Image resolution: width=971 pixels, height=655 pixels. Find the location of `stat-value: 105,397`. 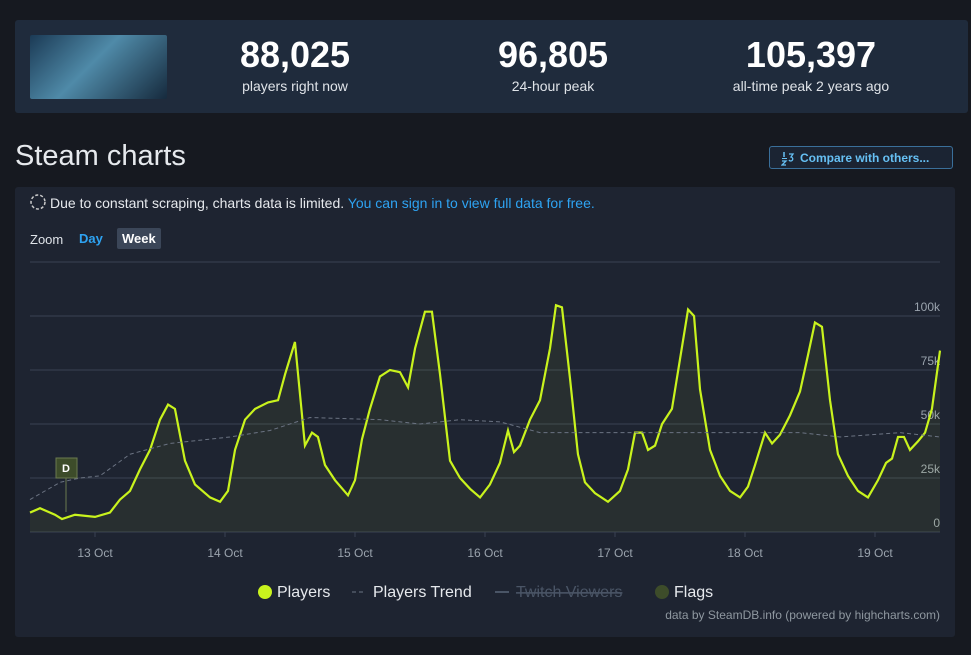

stat-value: 105,397 is located at coordinates (811, 54).